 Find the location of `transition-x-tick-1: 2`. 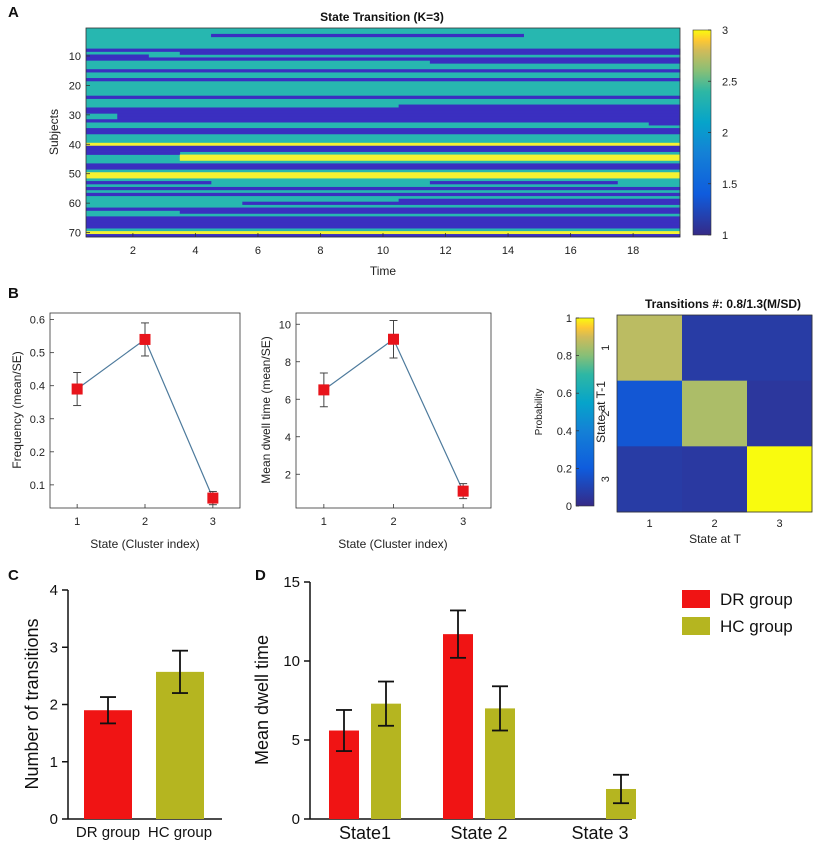

transition-x-tick-1: 2 is located at coordinates (714, 524).